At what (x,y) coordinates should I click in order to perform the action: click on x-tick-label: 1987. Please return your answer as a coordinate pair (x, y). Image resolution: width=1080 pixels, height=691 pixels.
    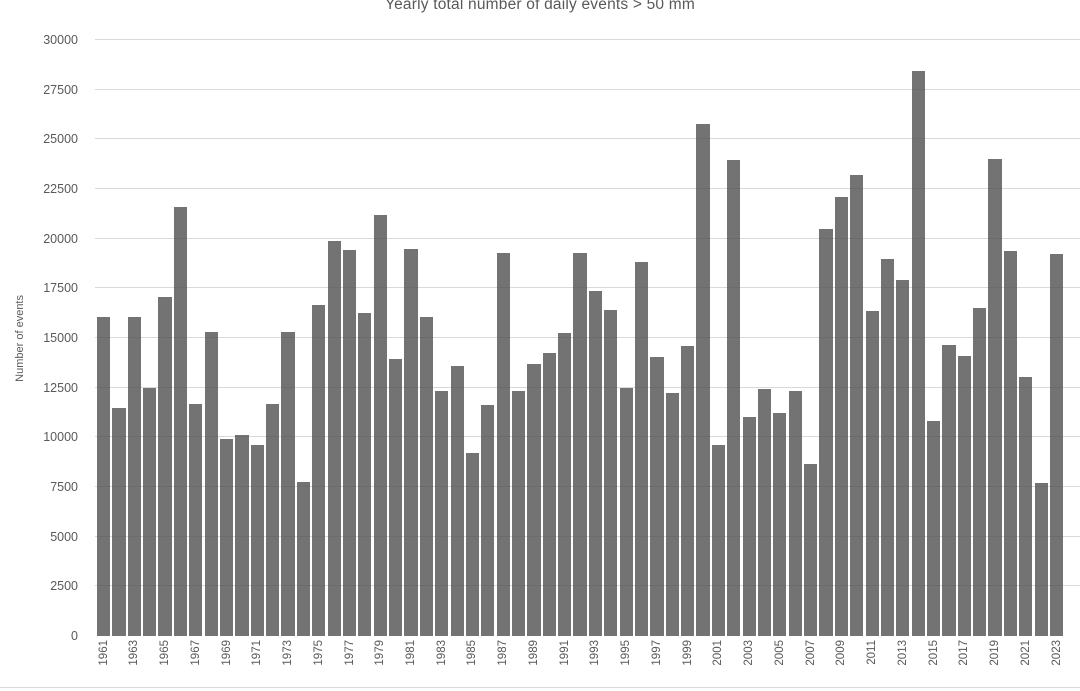
    Looking at the image, I should click on (503, 653).